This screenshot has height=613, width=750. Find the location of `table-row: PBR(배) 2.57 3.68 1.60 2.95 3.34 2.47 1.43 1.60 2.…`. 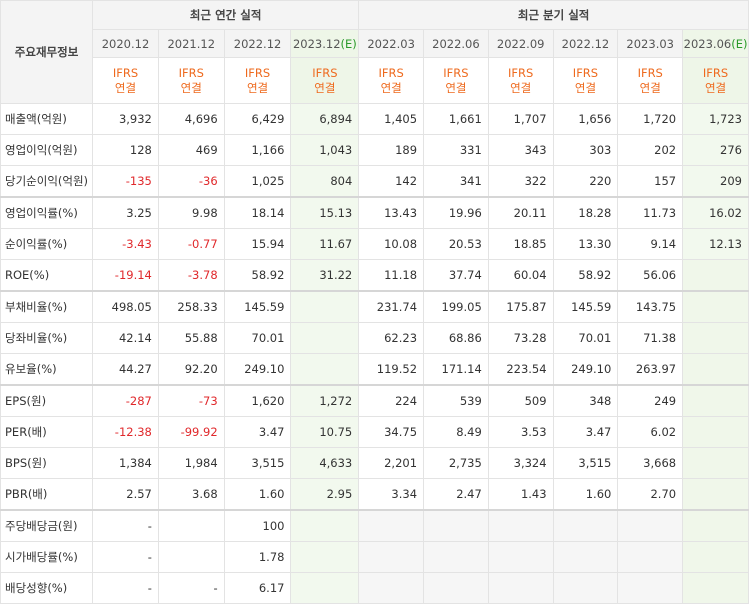

table-row: PBR(배) 2.57 3.68 1.60 2.95 3.34 2.47 1.43 1.60 2.… is located at coordinates (374, 494).